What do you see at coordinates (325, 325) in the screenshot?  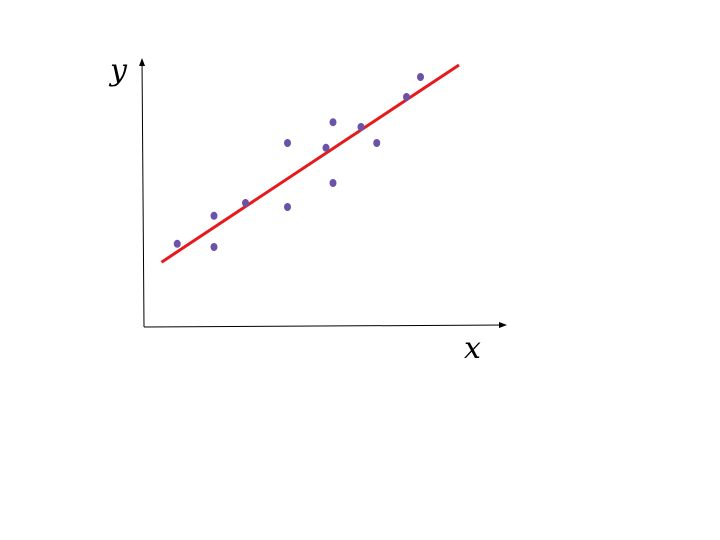 I see `x-axis` at bounding box center [325, 325].